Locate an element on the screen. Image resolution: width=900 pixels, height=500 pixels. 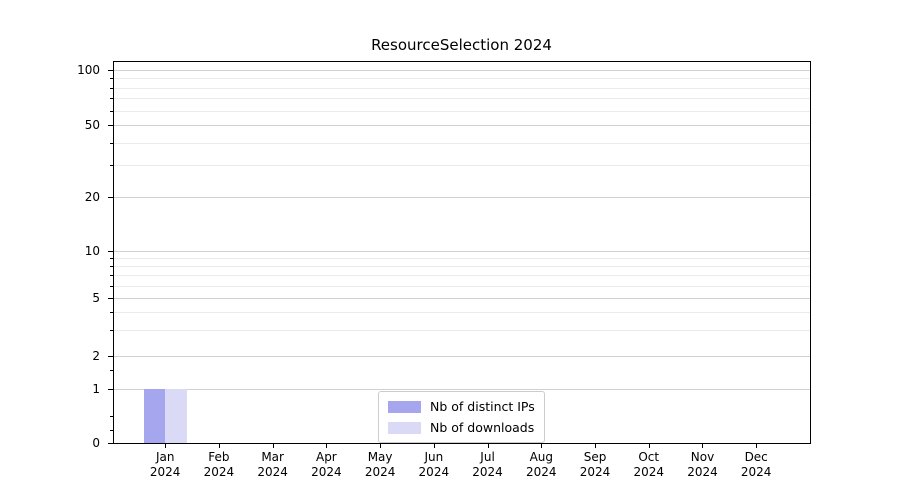
x-tick-label: Jan 2024 is located at coordinates (165, 464).